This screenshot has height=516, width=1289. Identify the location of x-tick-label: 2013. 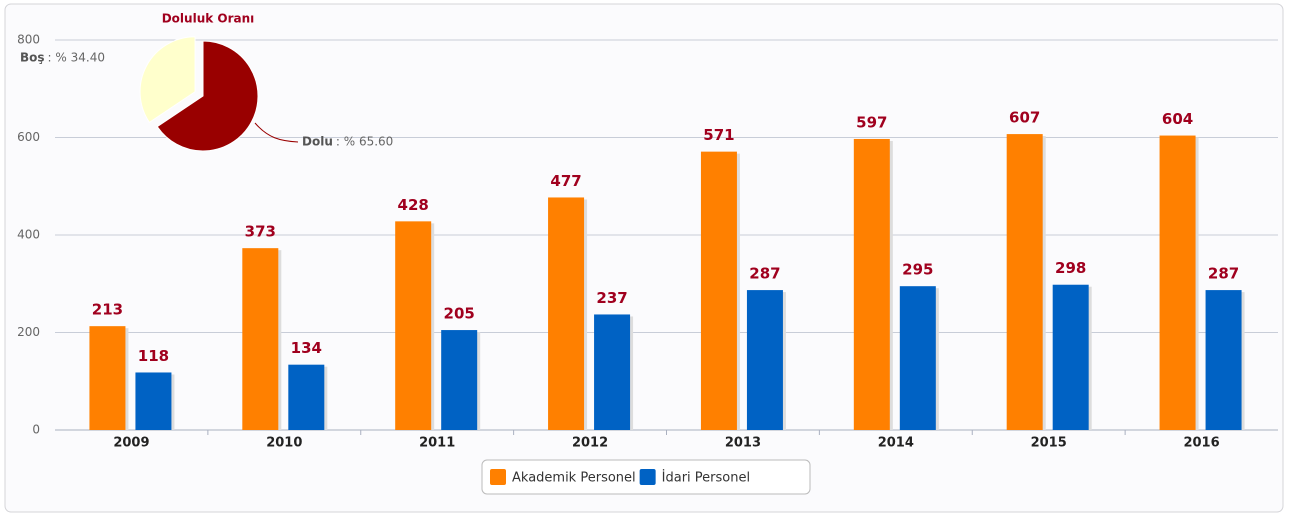
(743, 443).